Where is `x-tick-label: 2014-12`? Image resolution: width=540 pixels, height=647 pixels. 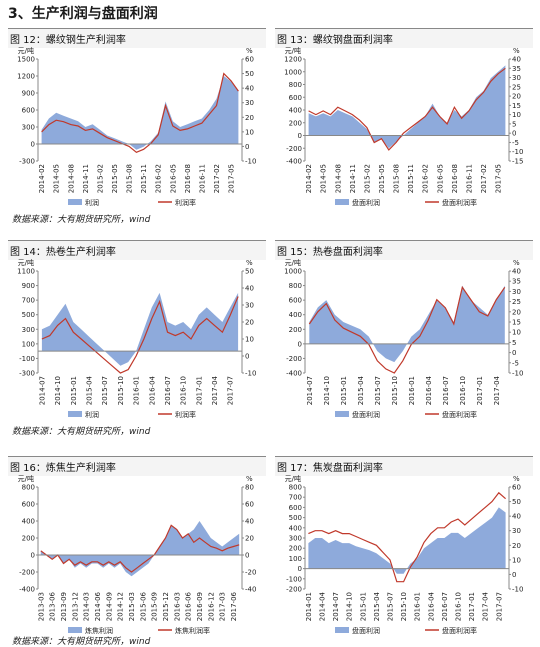
x-tick-label: 2014-12 is located at coordinates (121, 606).